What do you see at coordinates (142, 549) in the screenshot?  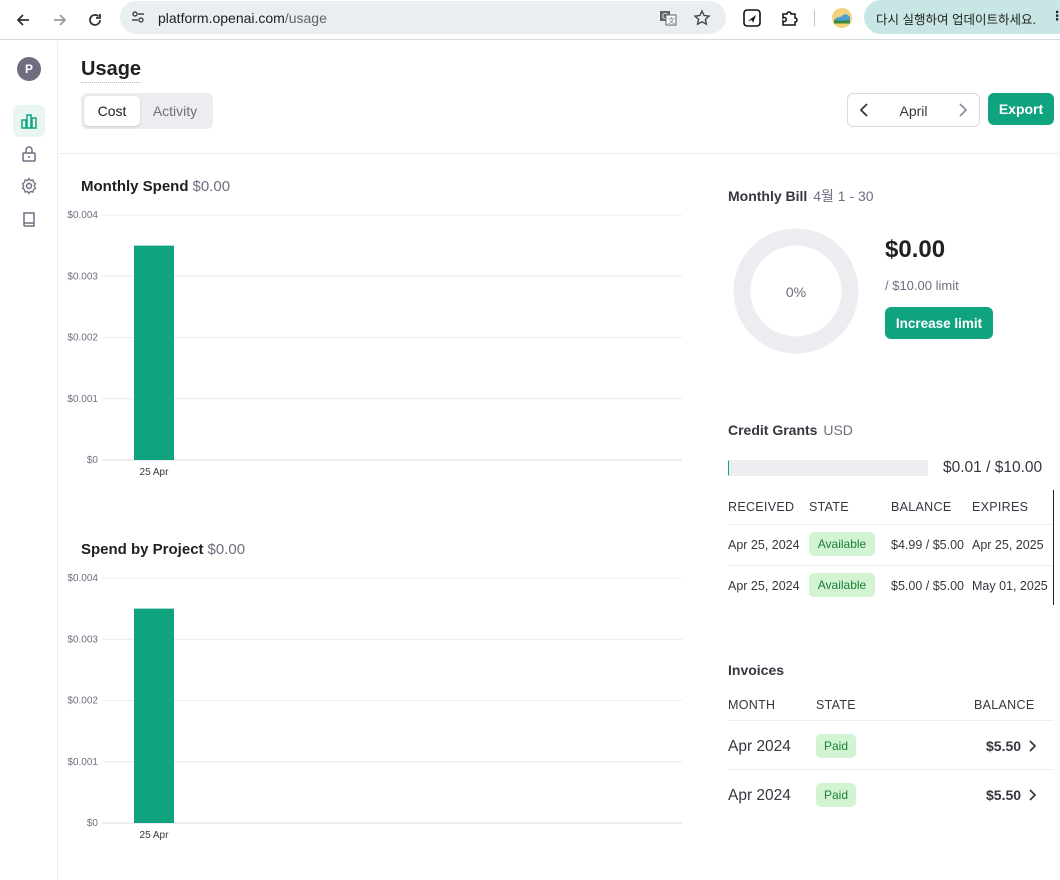 I see `spend-by-project-label: Spend by Project` at bounding box center [142, 549].